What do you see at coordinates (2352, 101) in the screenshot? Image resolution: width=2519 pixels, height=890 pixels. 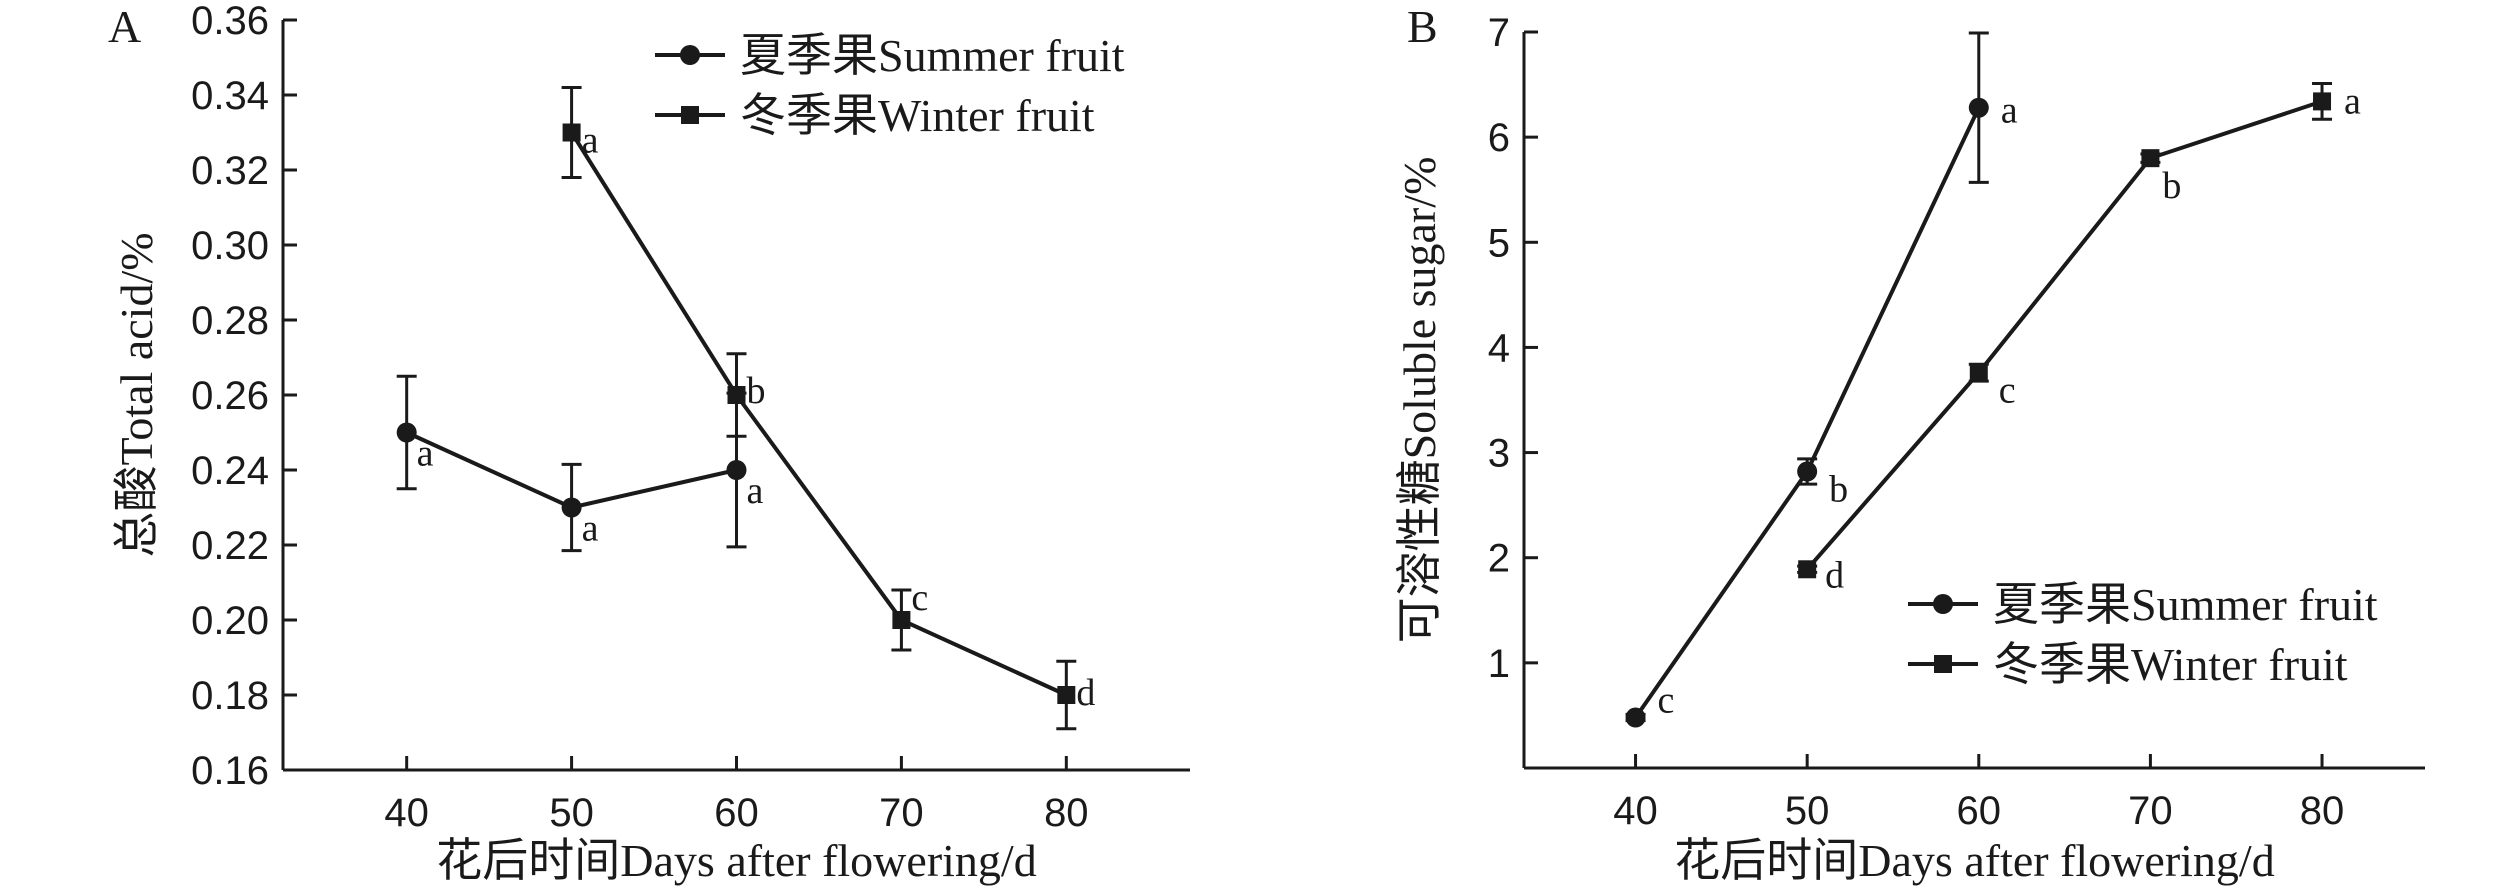 I see `panel-b-winter-significance-label: a` at bounding box center [2352, 101].